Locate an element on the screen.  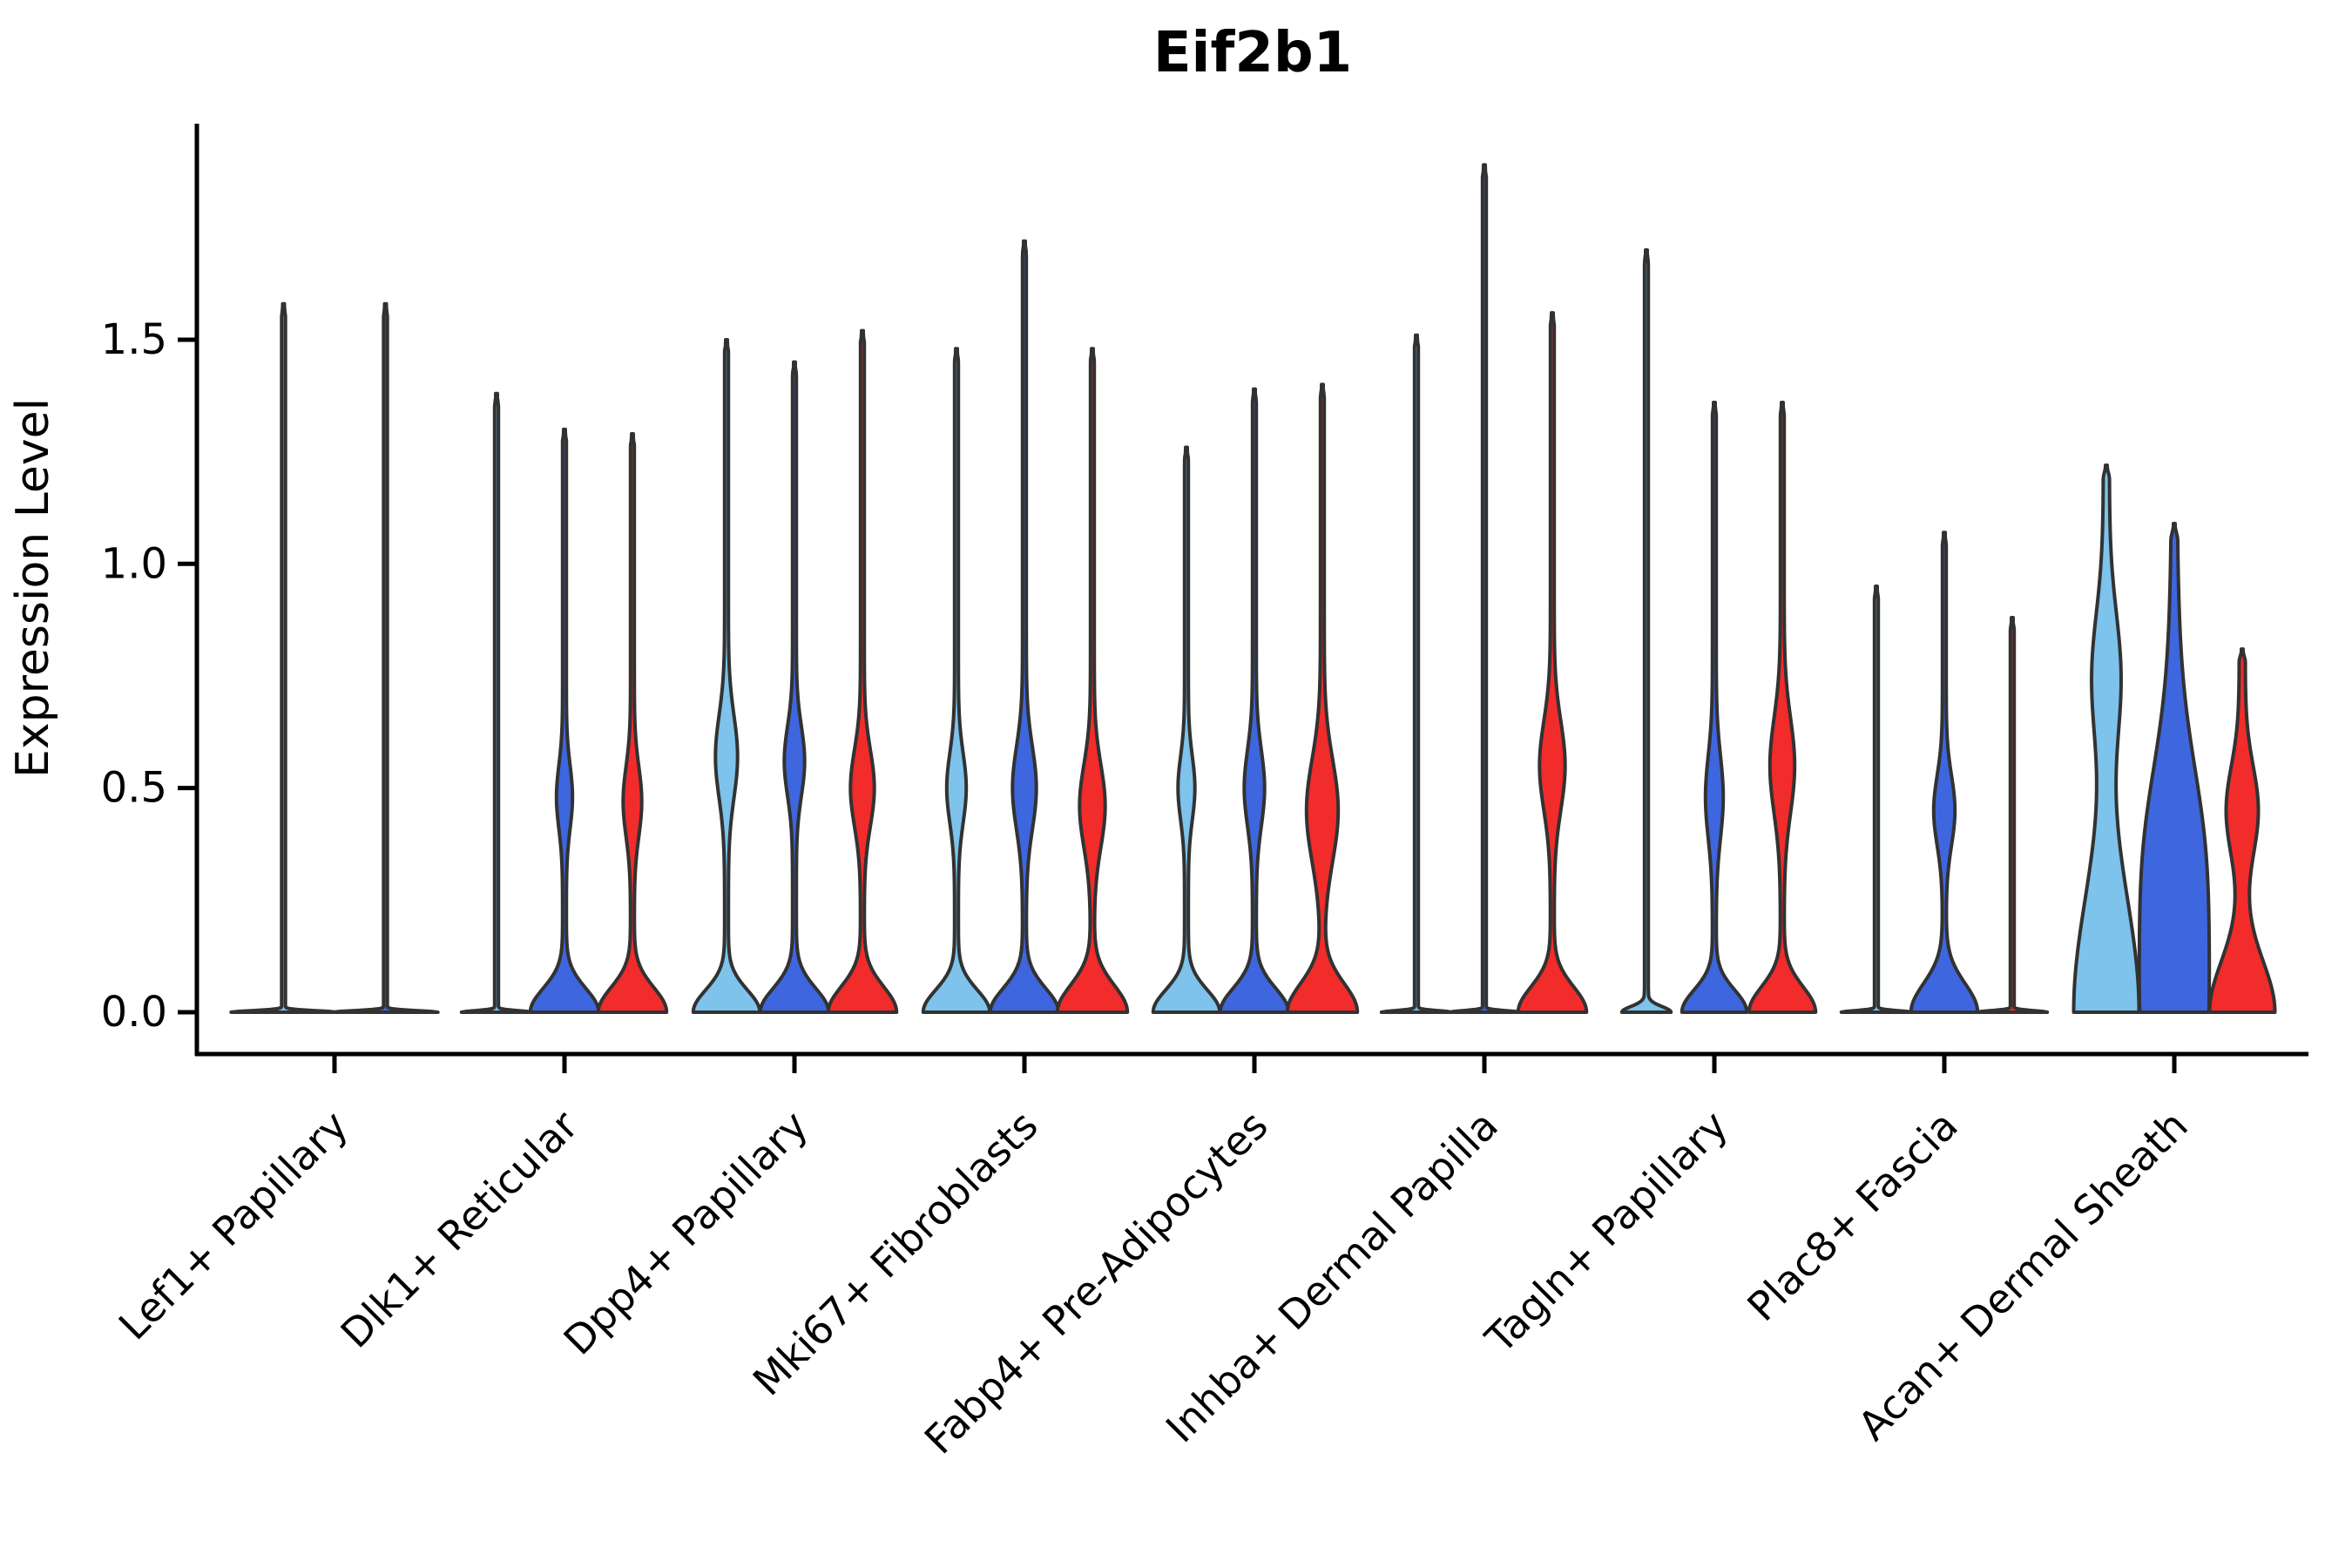
violin-5-blue is located at coordinates (1254, 700).